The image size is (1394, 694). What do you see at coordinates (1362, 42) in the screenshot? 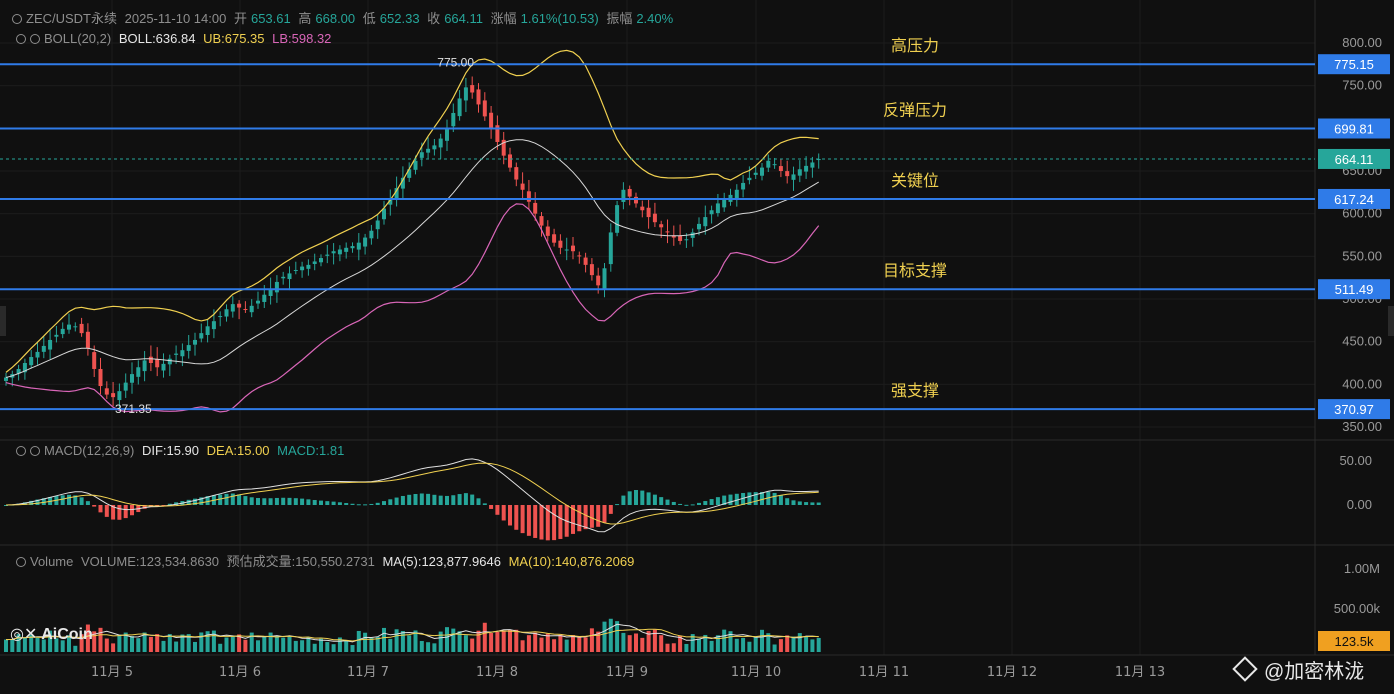
I see `price-tick-label: 800.00` at bounding box center [1362, 42].